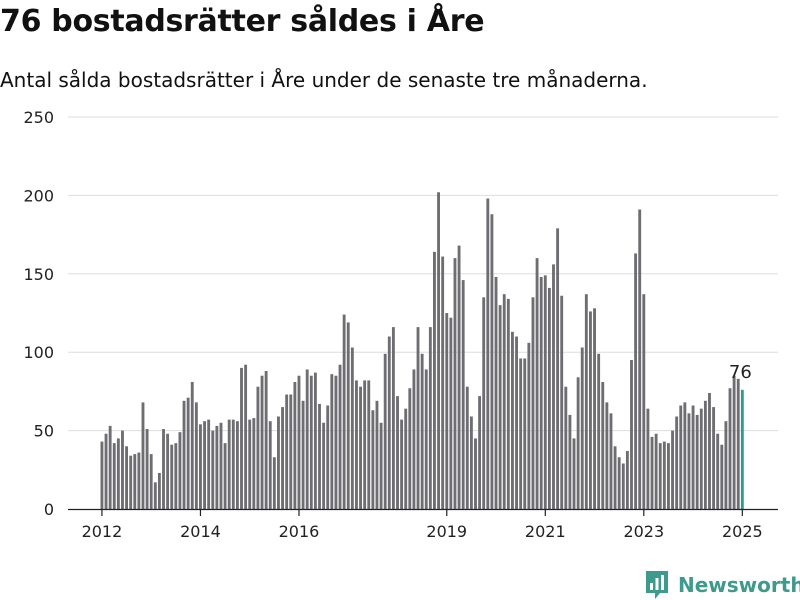 The width and height of the screenshot is (800, 600). What do you see at coordinates (44, 431) in the screenshot?
I see `y-tick-label: 50` at bounding box center [44, 431].